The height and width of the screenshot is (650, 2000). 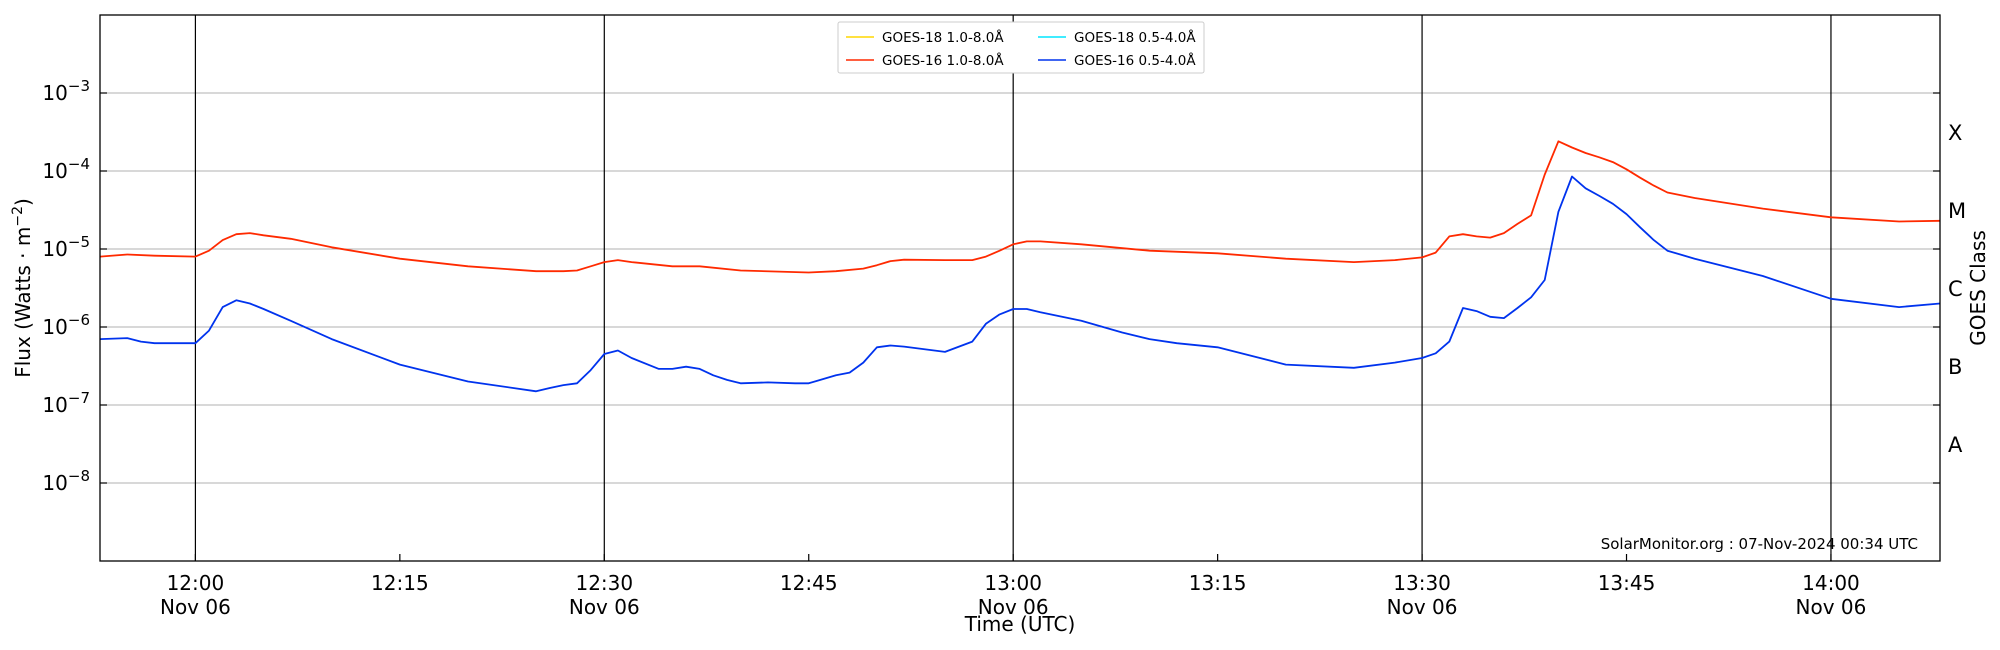 I want to click on legend-label: GOES-18 1.0-8.0Å, so click(x=943, y=37).